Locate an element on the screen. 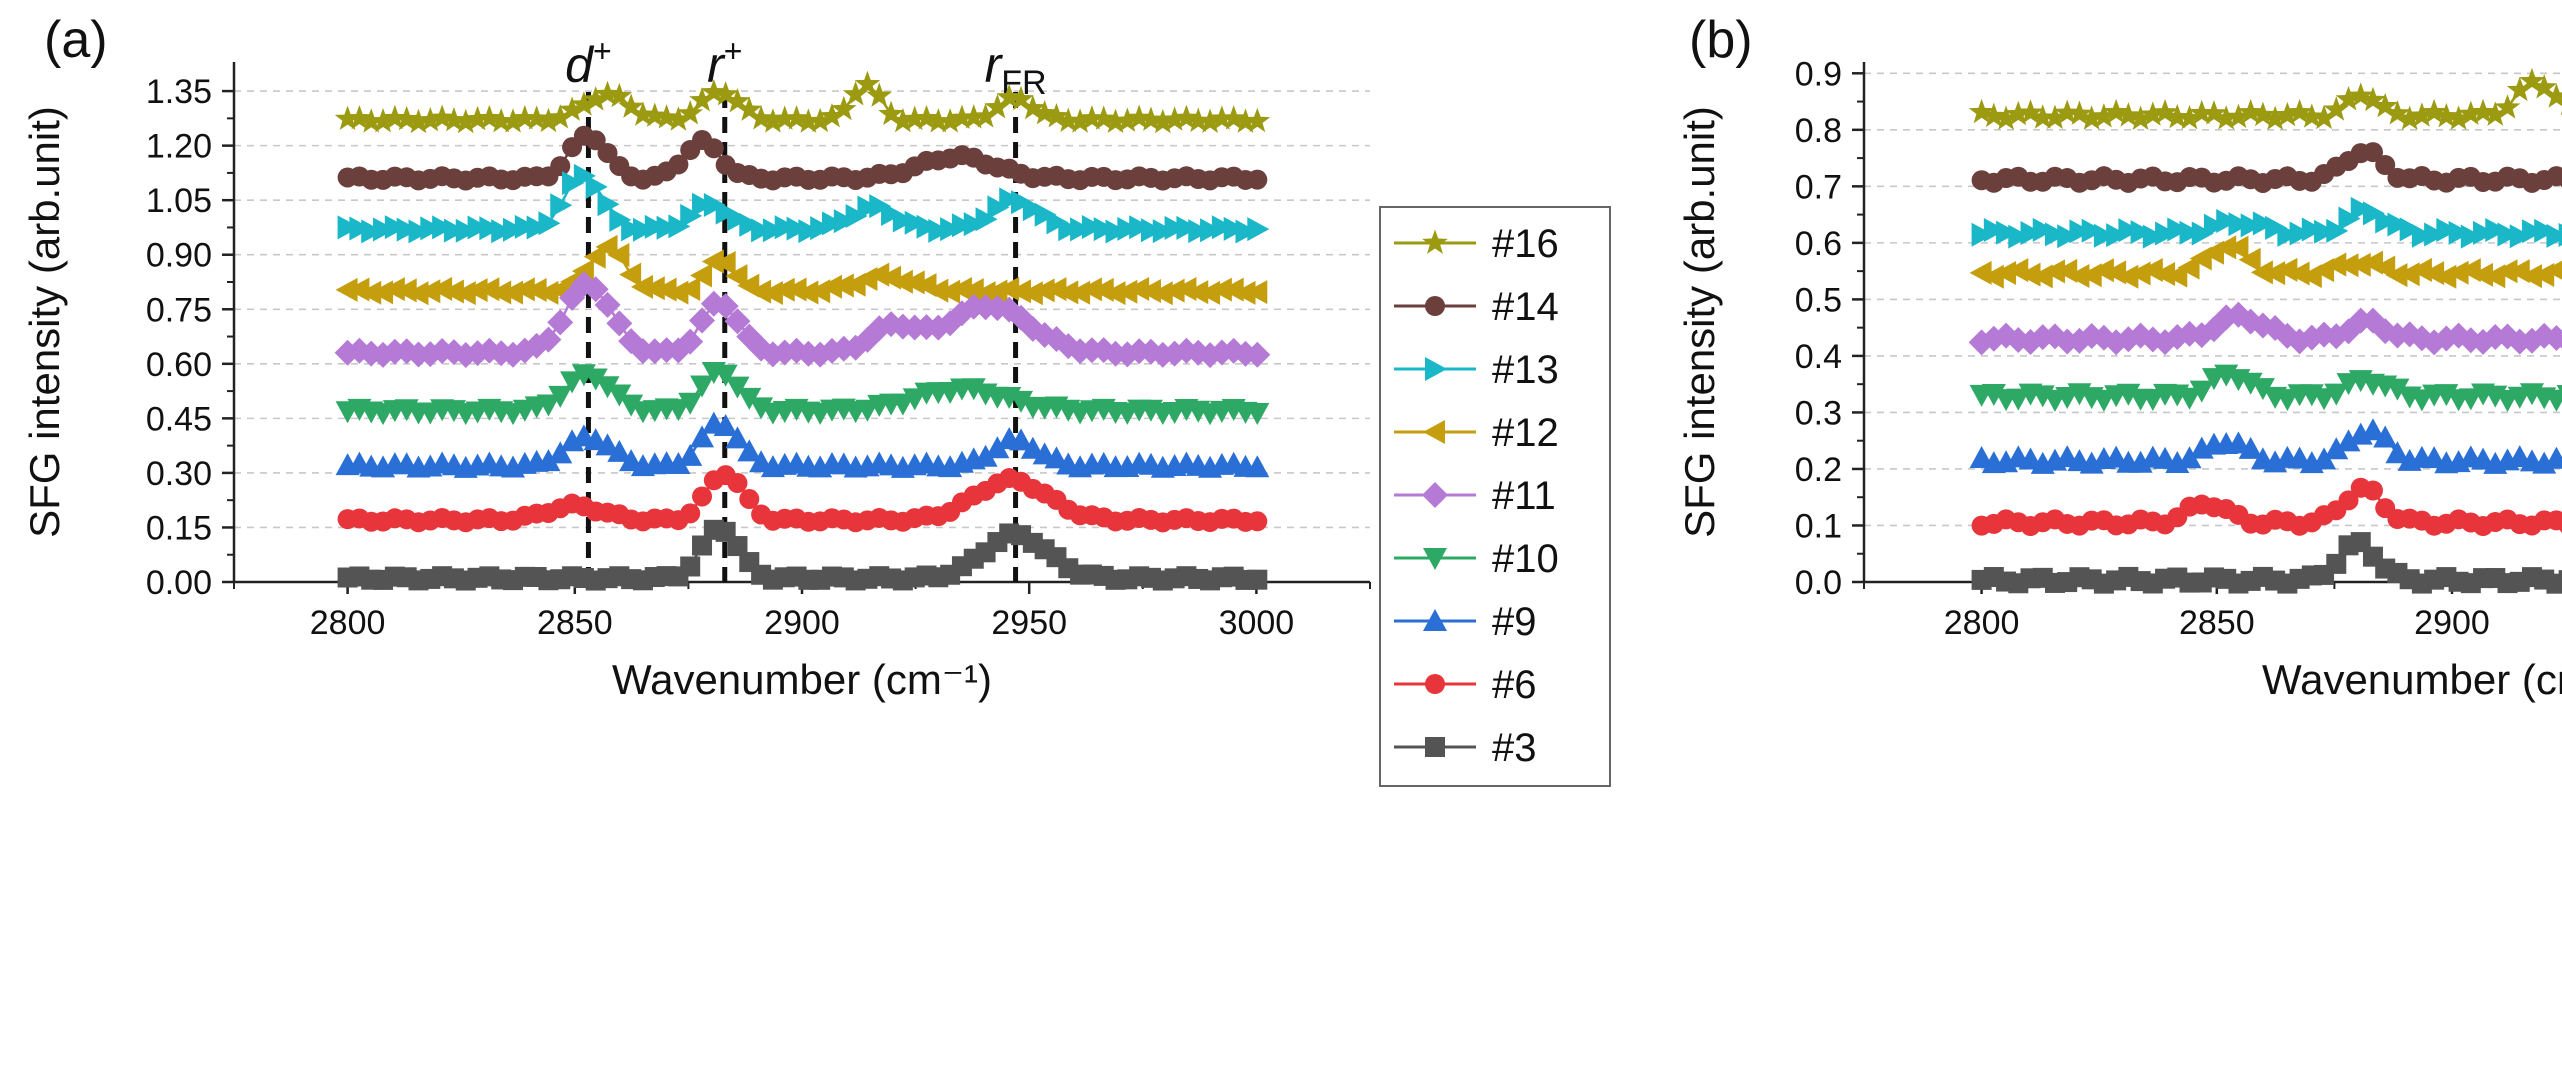 The width and height of the screenshot is (2562, 1086). y-tick-label: 0.90 is located at coordinates (179, 256).